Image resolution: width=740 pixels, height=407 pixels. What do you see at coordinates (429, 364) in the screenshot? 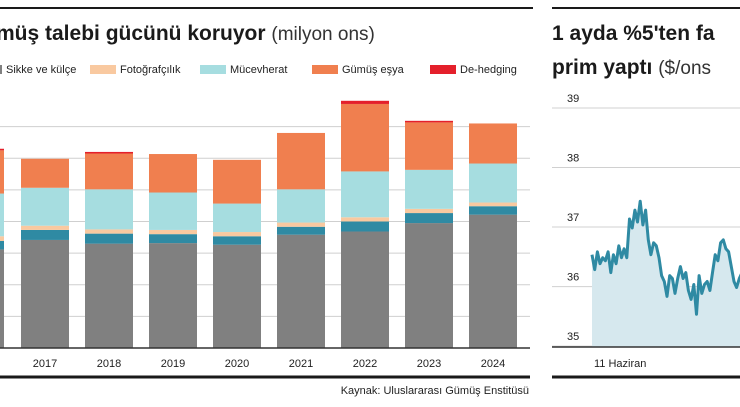
I see `x-tick-label: 2023` at bounding box center [429, 364].